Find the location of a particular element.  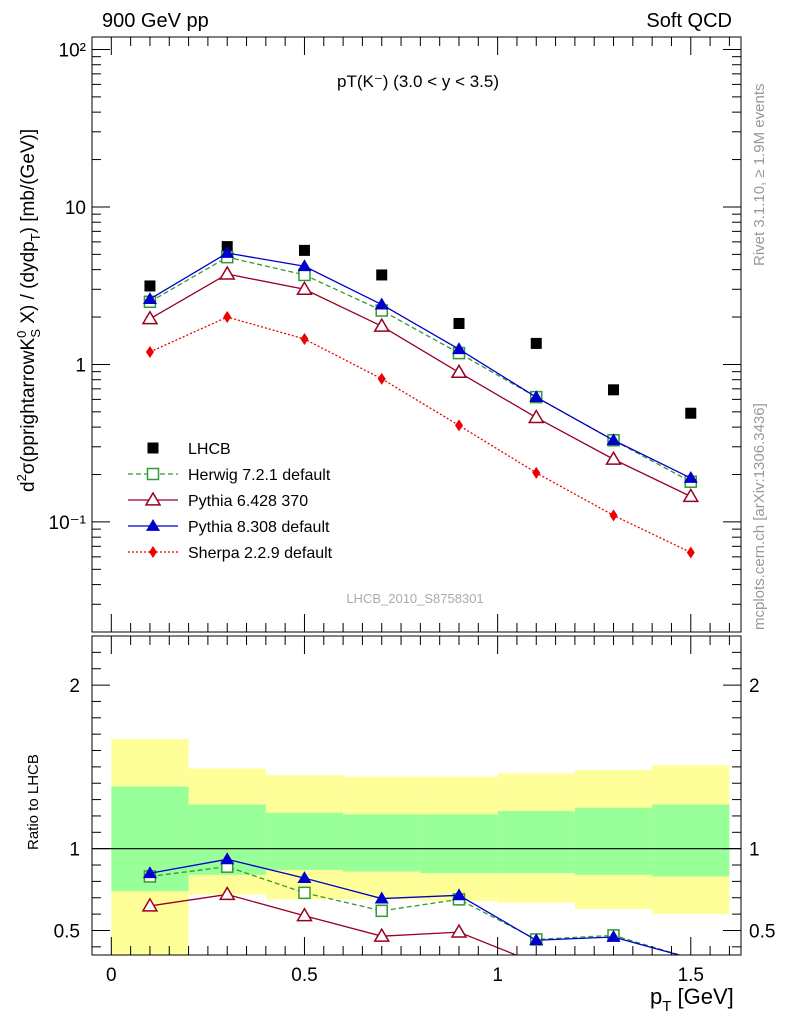

ratio-panel-series is located at coordinates (412, 903).